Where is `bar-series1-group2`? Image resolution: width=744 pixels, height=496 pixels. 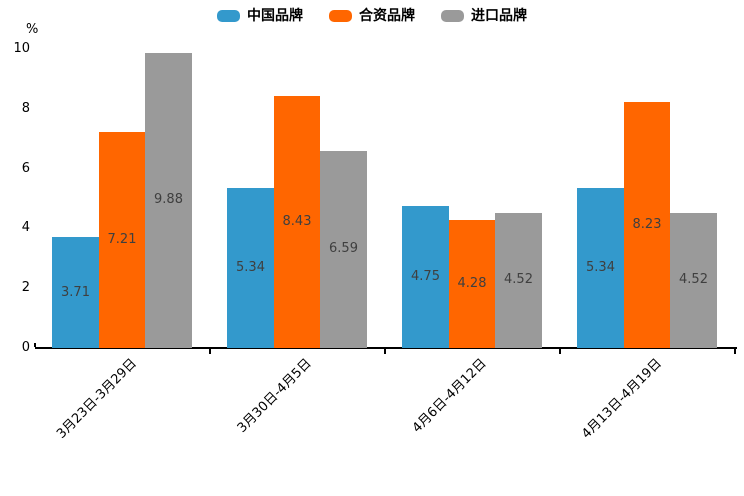
bar-series1-group2 is located at coordinates (250, 268).